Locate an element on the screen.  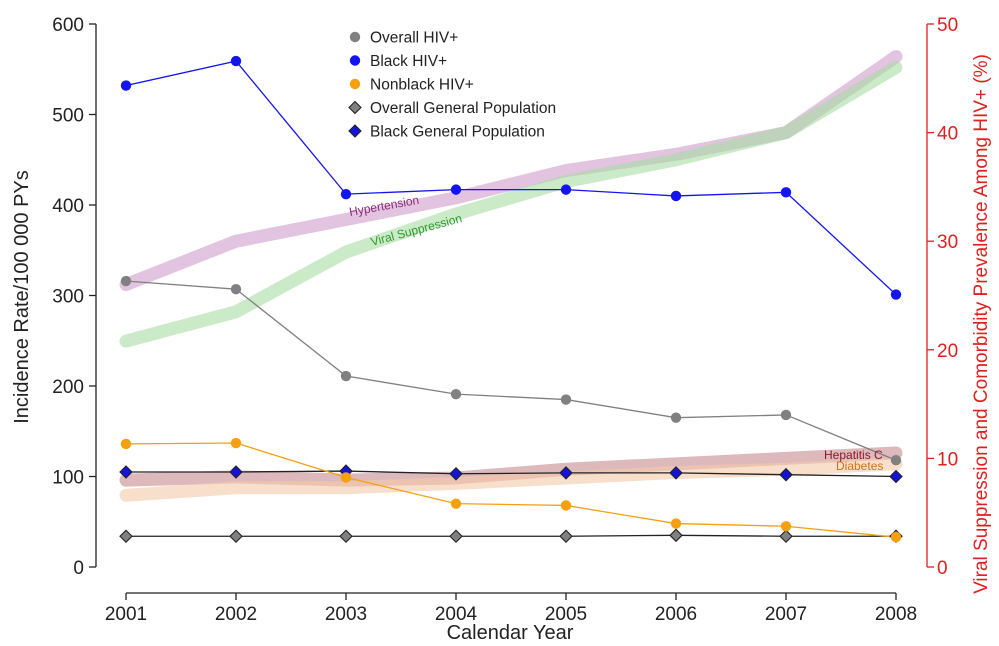
legend-marker-black-general-population is located at coordinates (355, 131).